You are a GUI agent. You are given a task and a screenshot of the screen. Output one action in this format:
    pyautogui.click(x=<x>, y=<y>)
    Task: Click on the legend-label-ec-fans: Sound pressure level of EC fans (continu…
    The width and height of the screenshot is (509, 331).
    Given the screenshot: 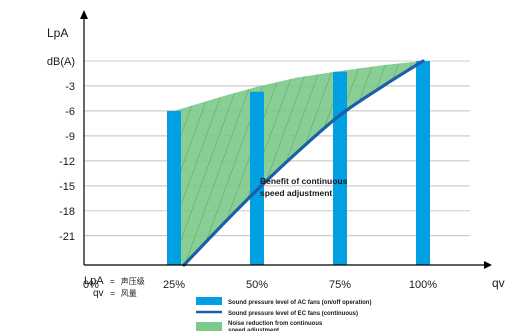 What is the action you would take?
    pyautogui.click(x=293, y=314)
    